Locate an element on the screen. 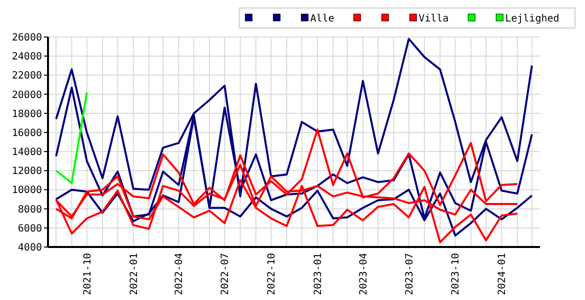  legend-label: Lejlighed is located at coordinates (532, 19).